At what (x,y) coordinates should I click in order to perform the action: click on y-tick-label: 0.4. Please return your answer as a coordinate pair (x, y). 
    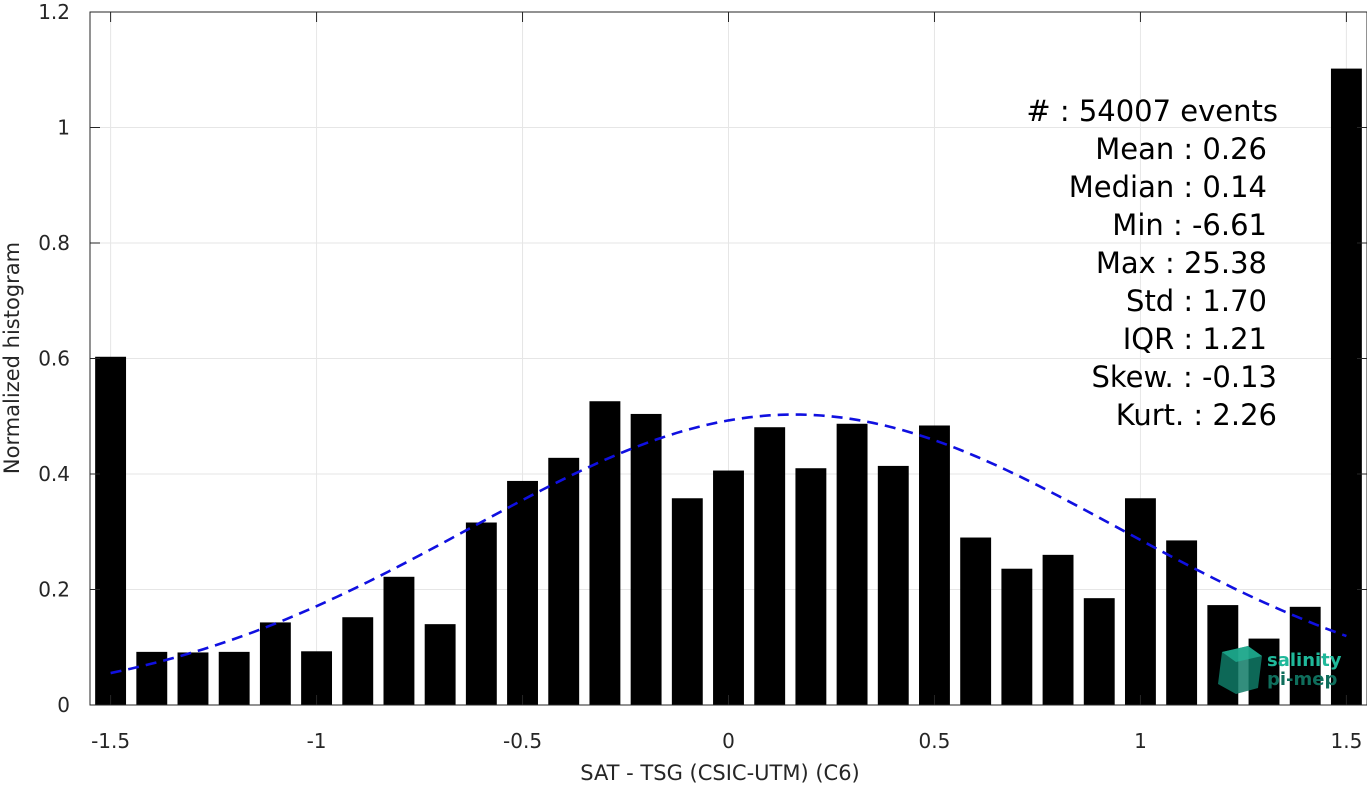
    Looking at the image, I should click on (54, 474).